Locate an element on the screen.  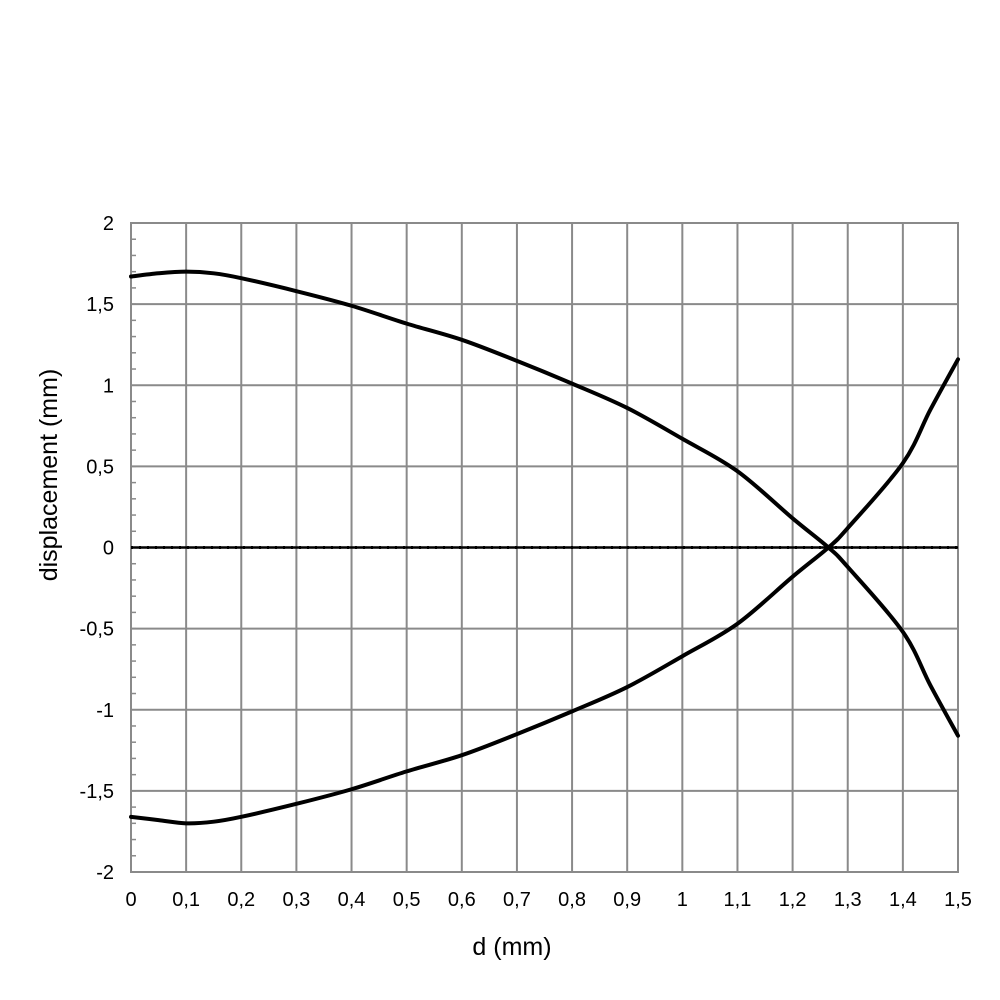
x-tick-label: 0,4 is located at coordinates (352, 900).